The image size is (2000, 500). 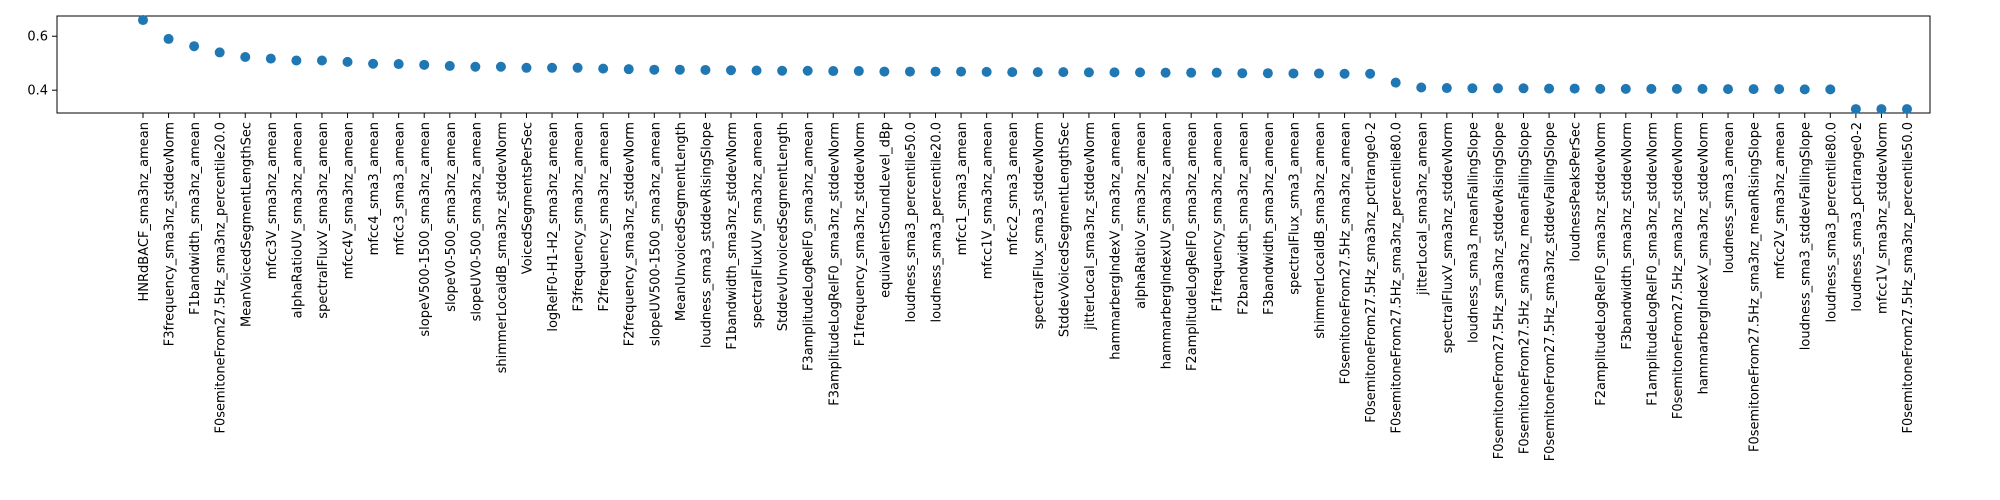 What do you see at coordinates (1806, 236) in the screenshot?
I see `x-tick-label: loudness_sma3_stddevFallingSlope` at bounding box center [1806, 236].